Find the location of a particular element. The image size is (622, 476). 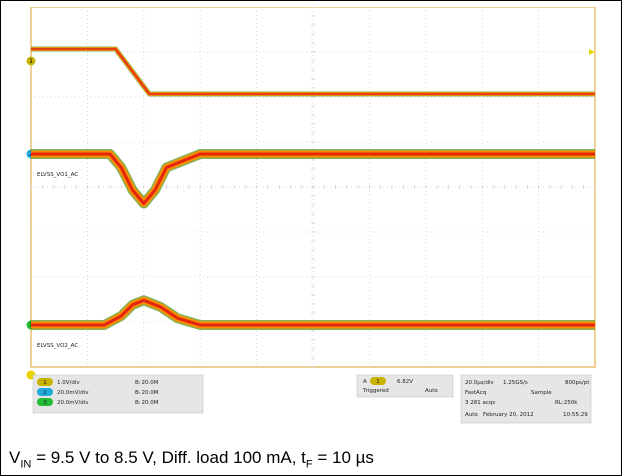

series-label-2: ELVSS_VO1_AC is located at coordinates (57, 175).